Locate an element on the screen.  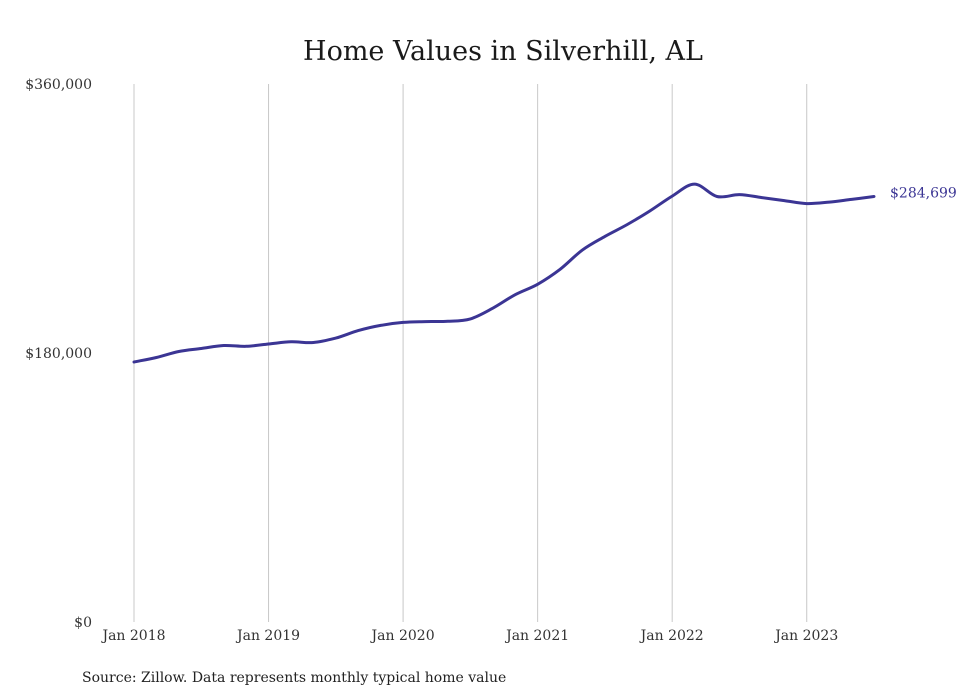
x-tick-label: Jan 2018 is located at coordinates (132, 636).